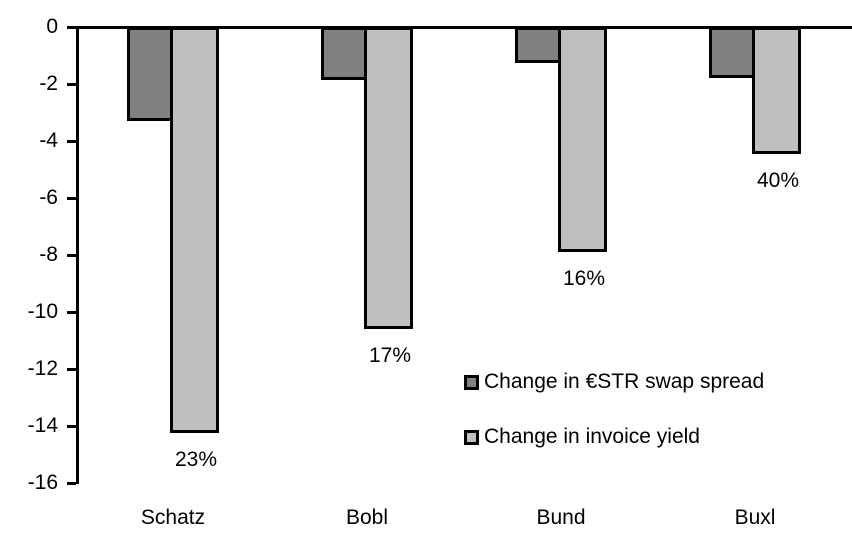 The image size is (852, 539). Describe the element at coordinates (194, 230) in the screenshot. I see `bar-invoice-yield-schatz` at that location.